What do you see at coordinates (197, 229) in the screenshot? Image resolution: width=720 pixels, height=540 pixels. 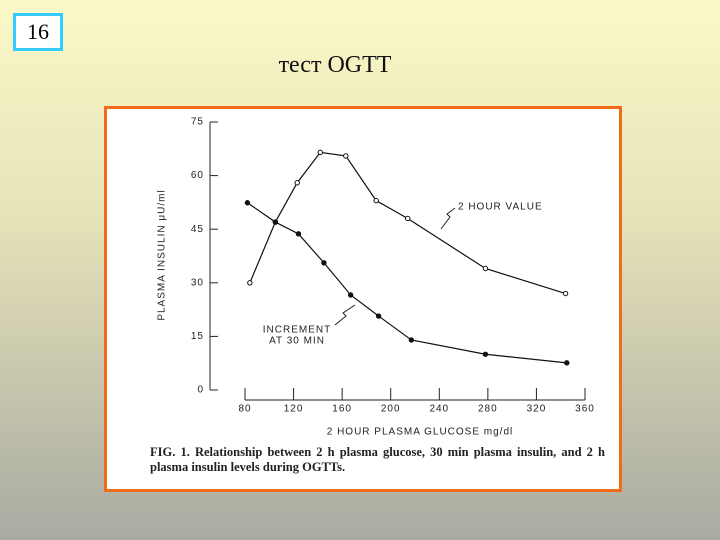 I see `y-tick-label: 45` at bounding box center [197, 229].